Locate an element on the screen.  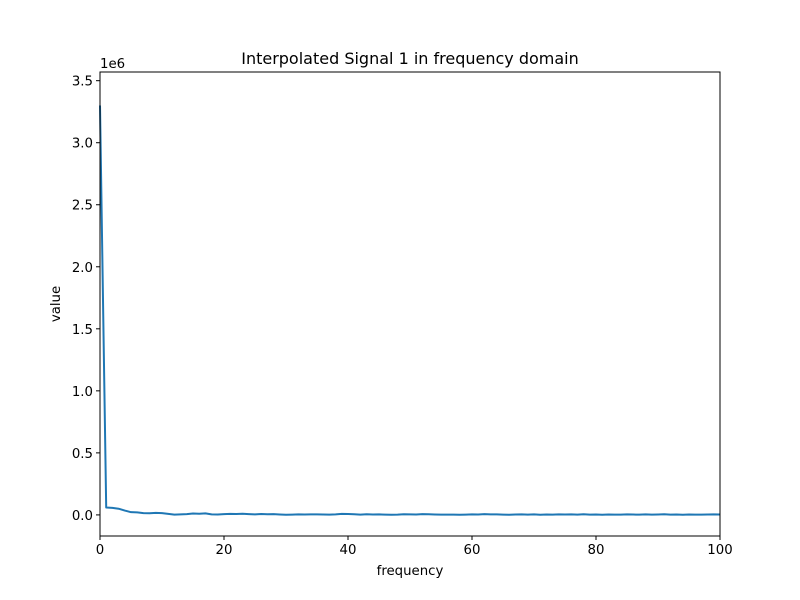
y-tick-label: 1.0 is located at coordinates (82, 392).